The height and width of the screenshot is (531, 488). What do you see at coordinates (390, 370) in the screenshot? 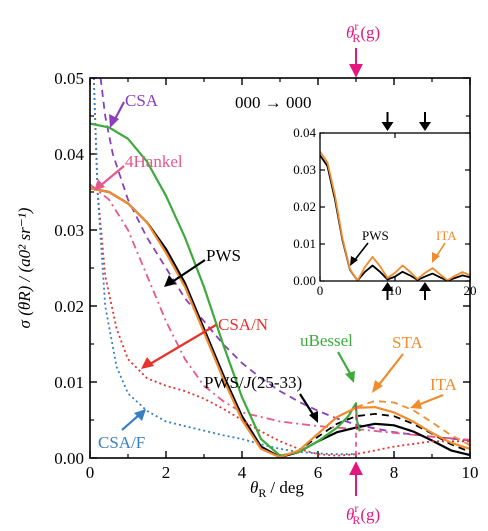
I see `arrow-sta` at bounding box center [390, 370].